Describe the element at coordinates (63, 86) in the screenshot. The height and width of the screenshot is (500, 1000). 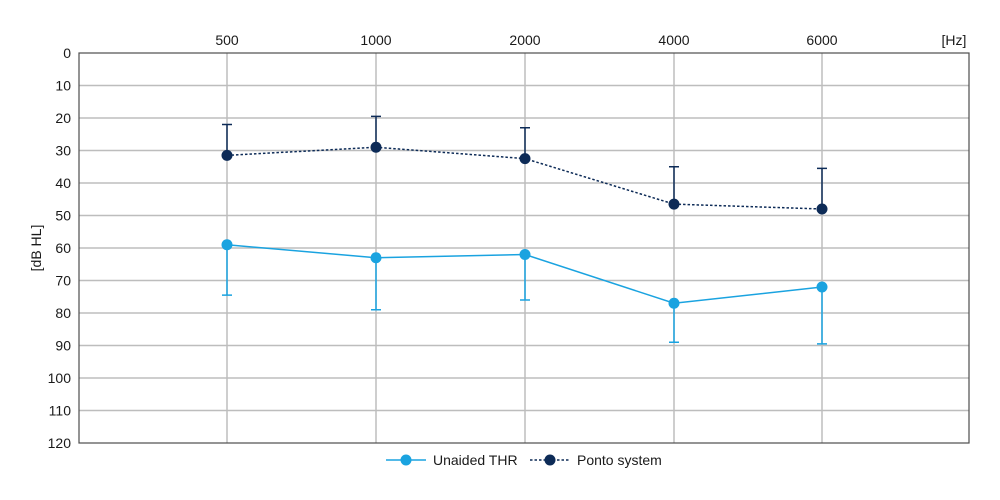
I see `y-tick-label: 10` at that location.